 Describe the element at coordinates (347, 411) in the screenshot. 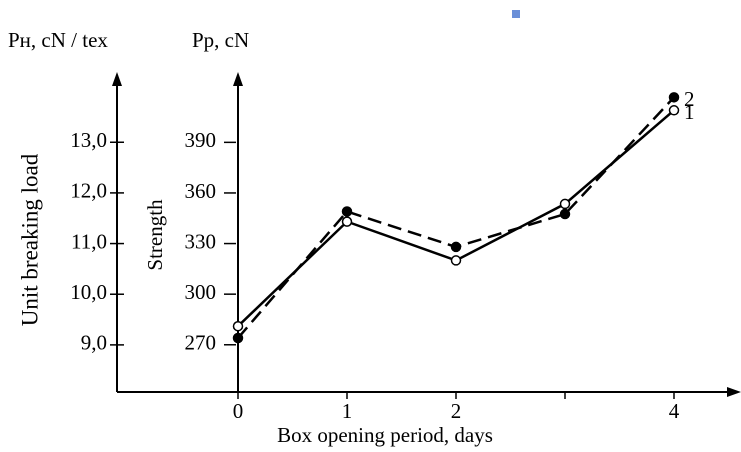

I see `x-tick-label: 1` at that location.